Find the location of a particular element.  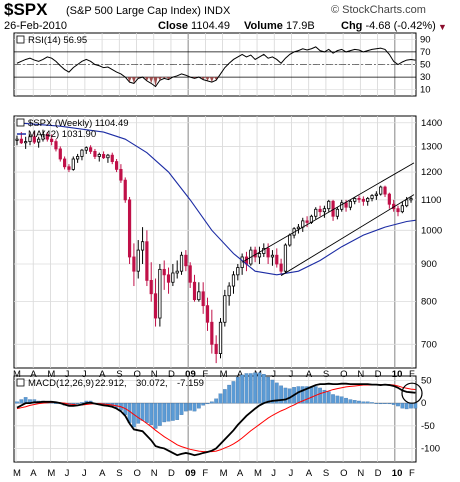

month-tick-label-top: 09 is located at coordinates (190, 374).